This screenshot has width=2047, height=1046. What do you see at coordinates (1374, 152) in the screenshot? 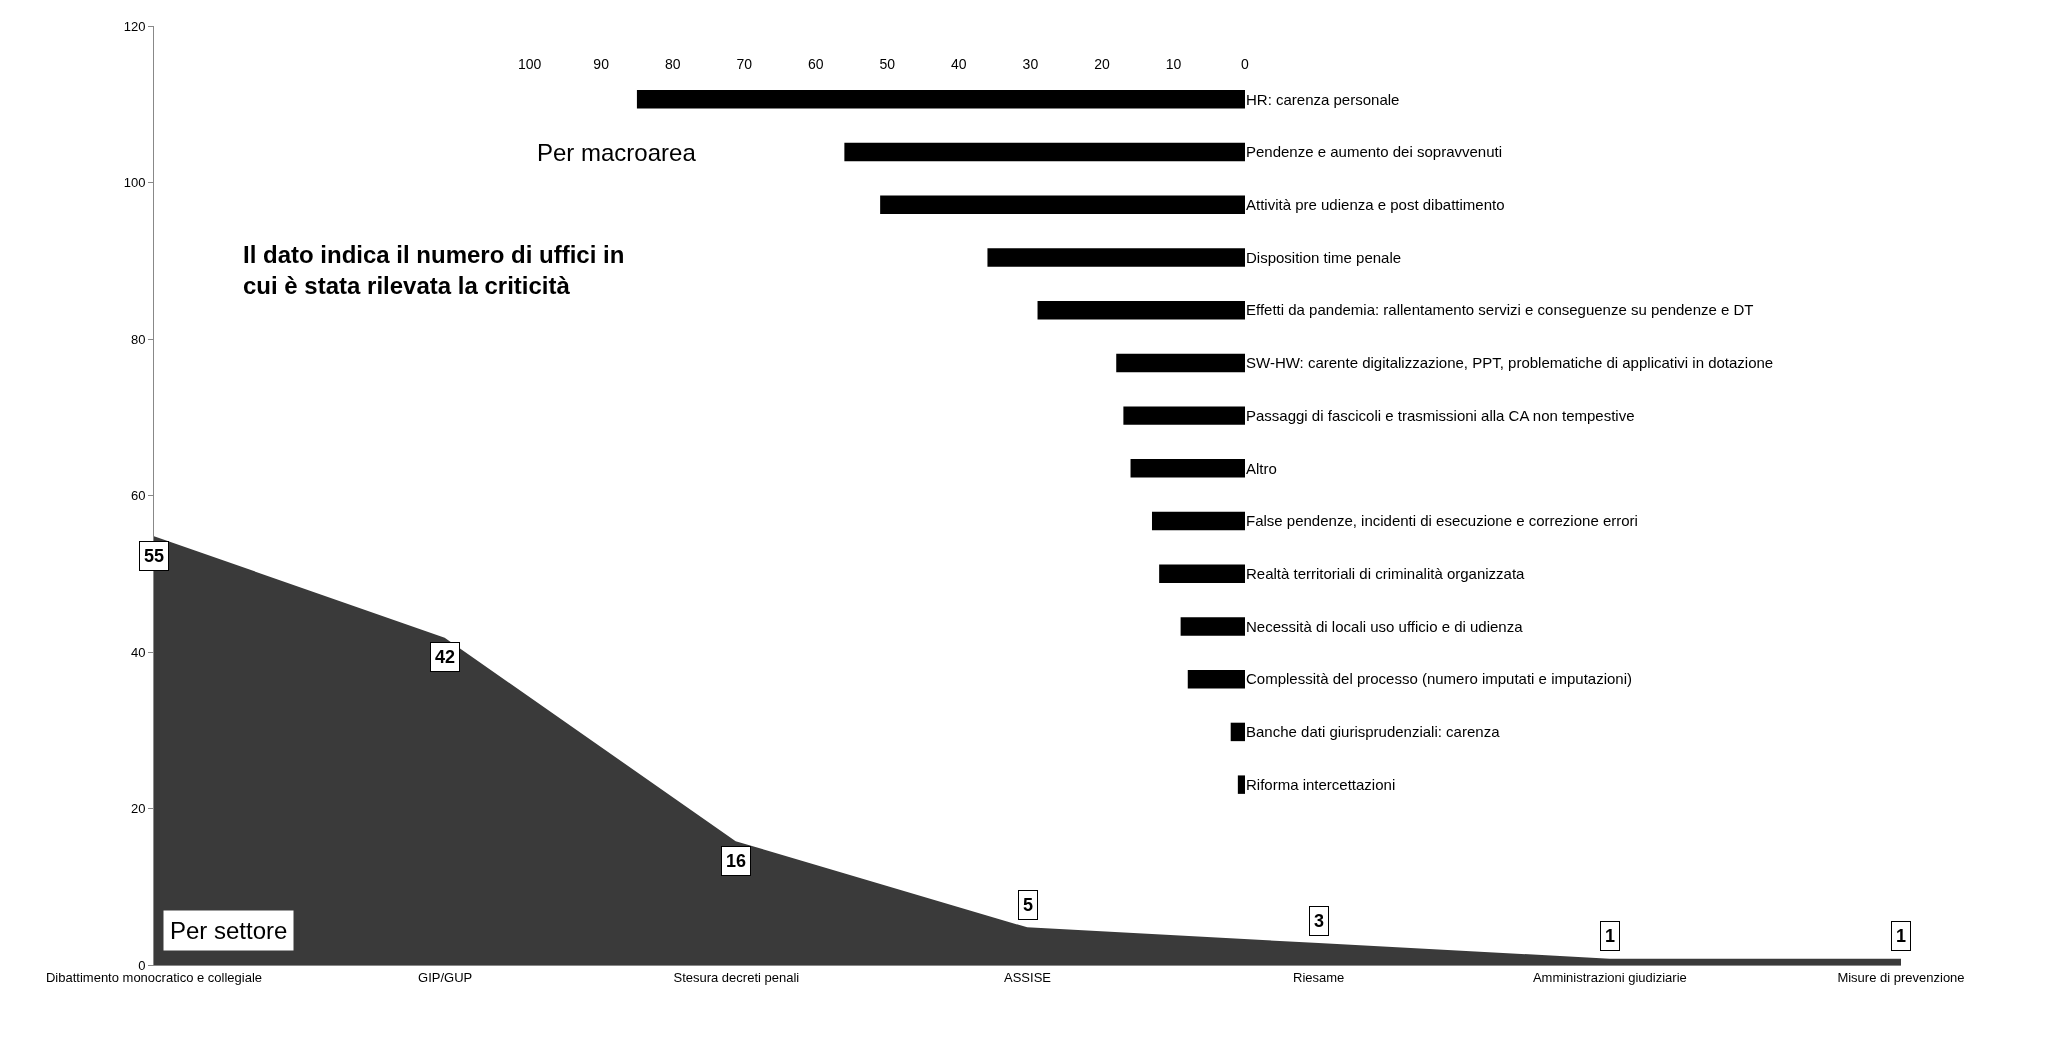
I see `y-tick-label: Pendenze e aumento dei sopravvenuti` at bounding box center [1374, 152].